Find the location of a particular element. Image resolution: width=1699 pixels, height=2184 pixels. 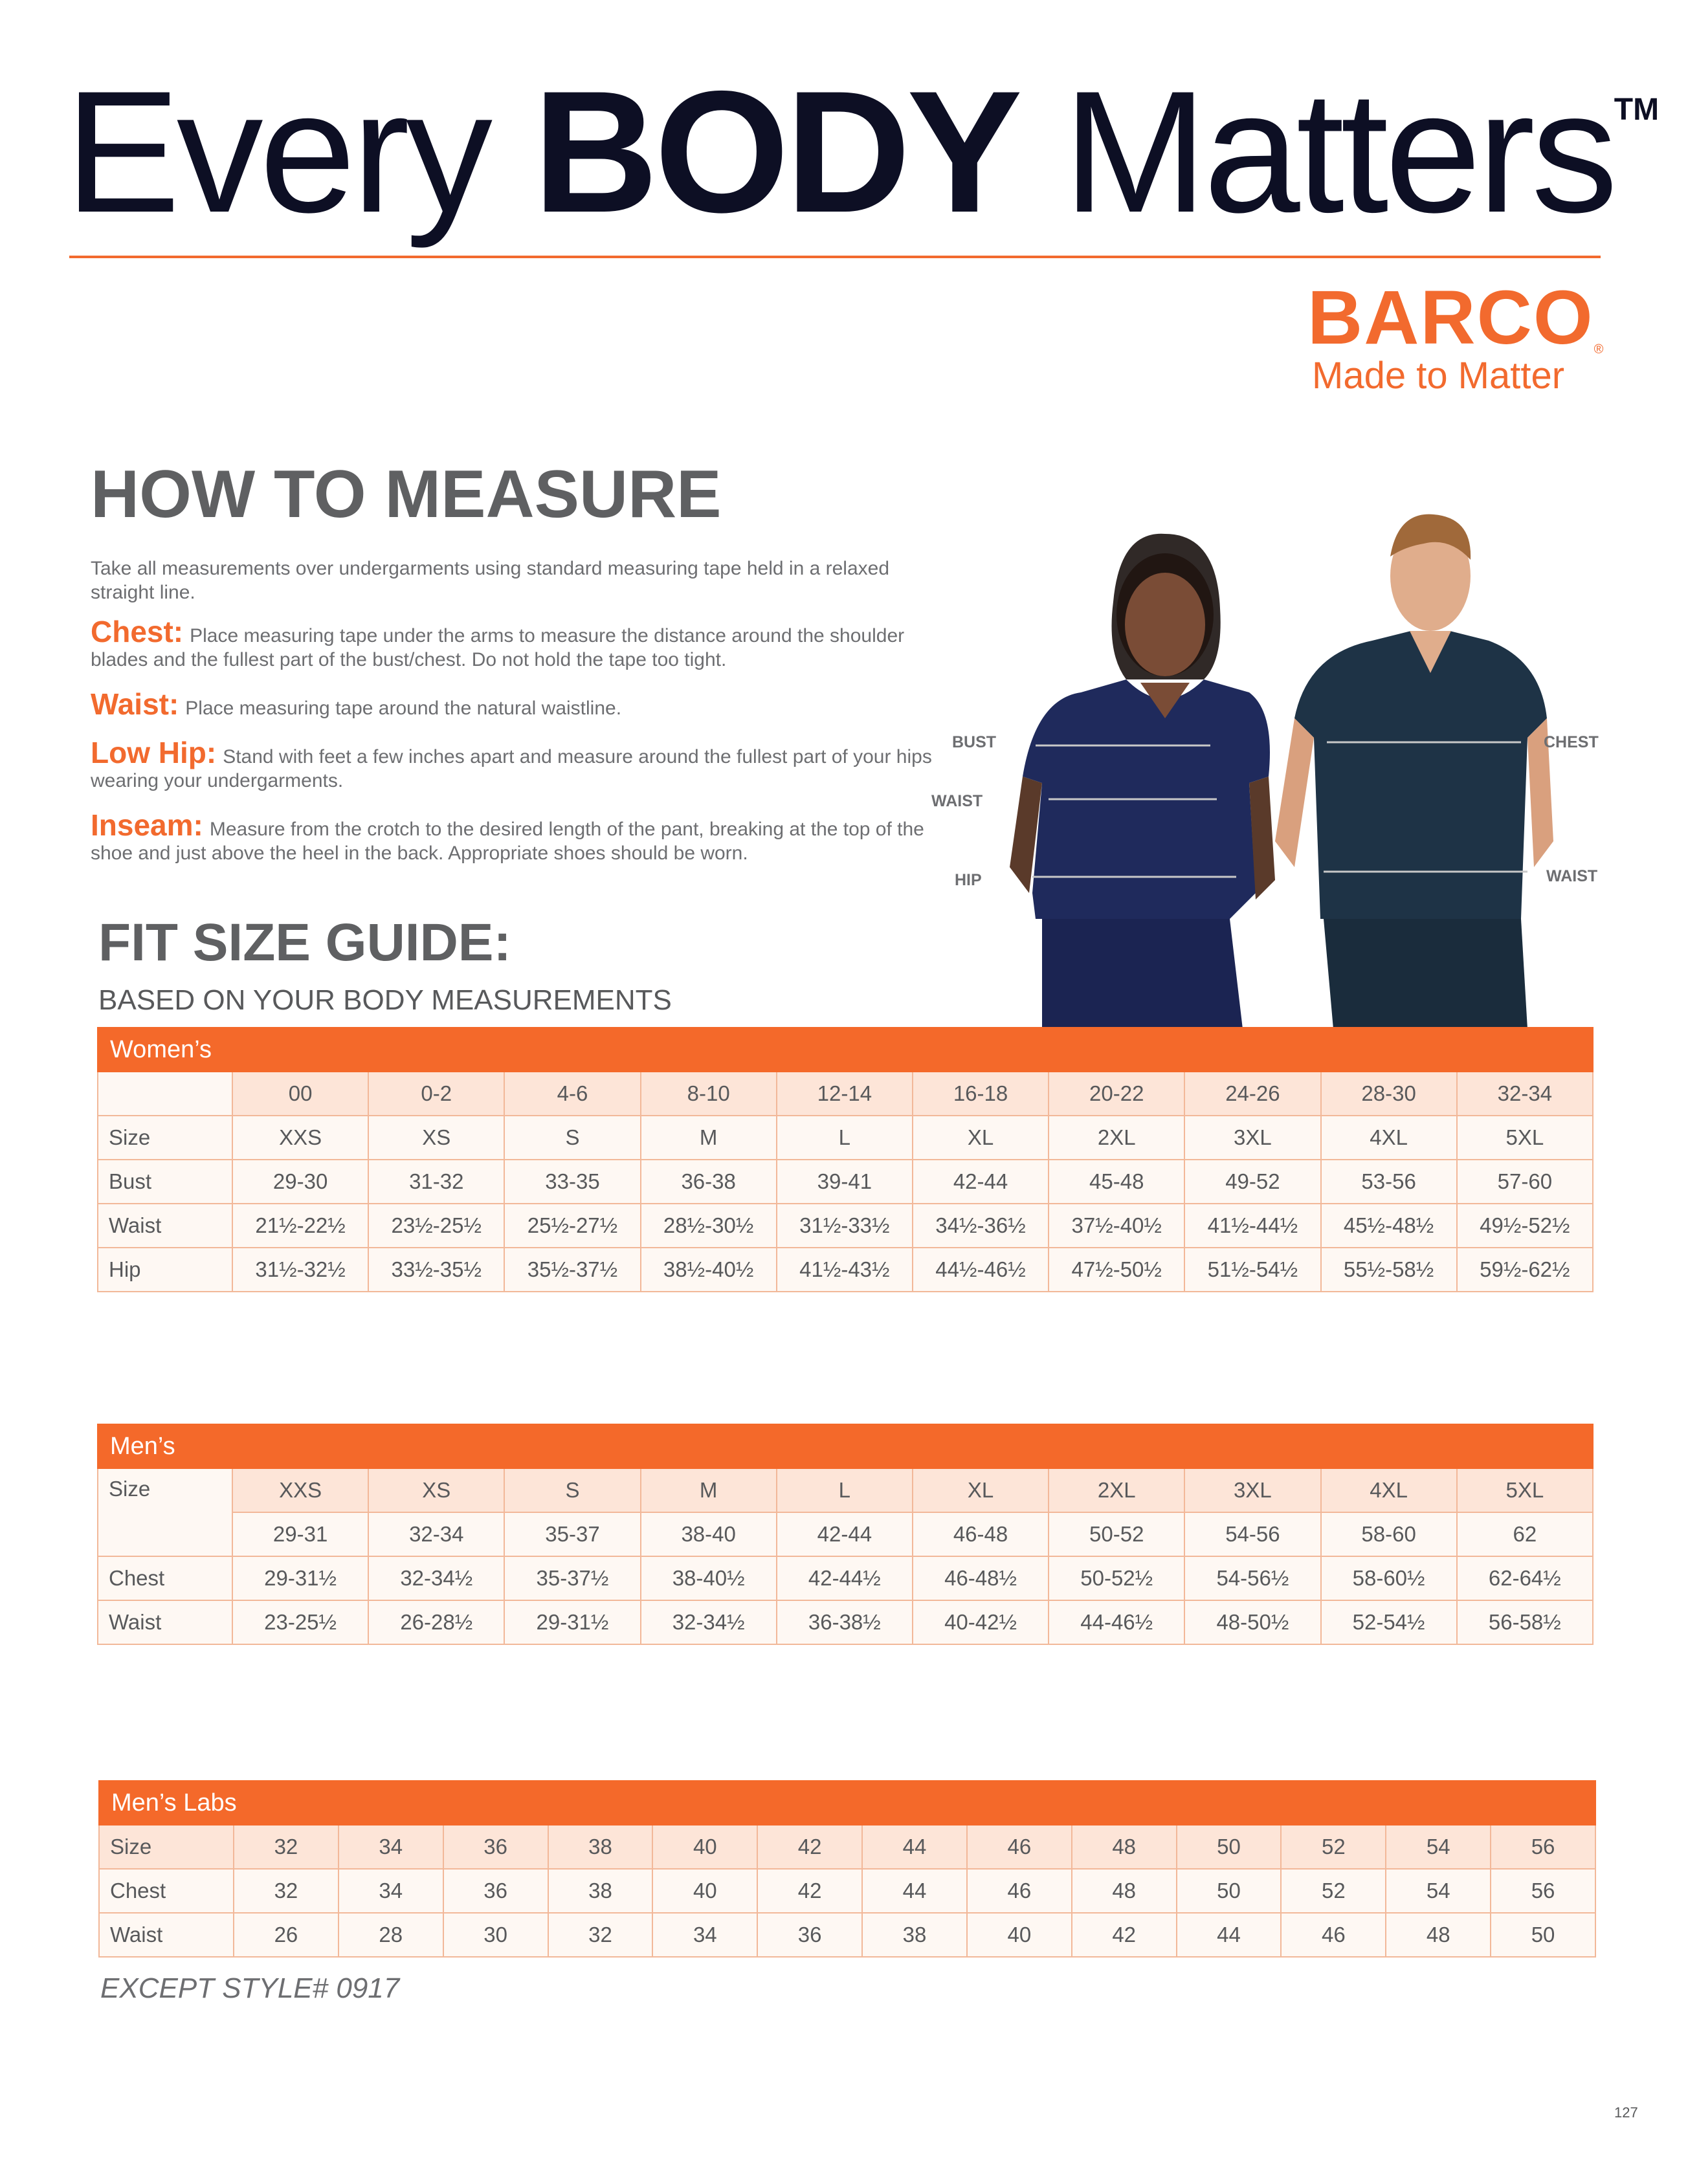

fit-guide-heading: FIT SIZE GUIDE: is located at coordinates (304, 943).